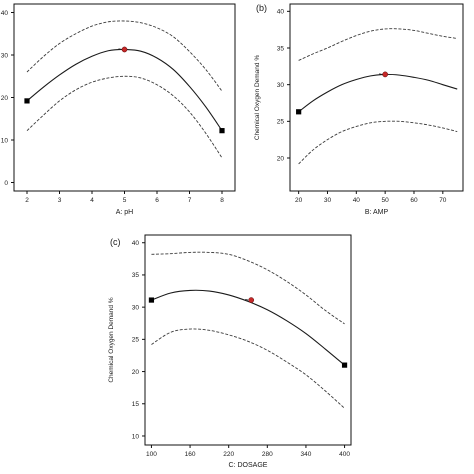  Describe the element at coordinates (115, 242) in the screenshot. I see `panel-label: (c)` at that location.